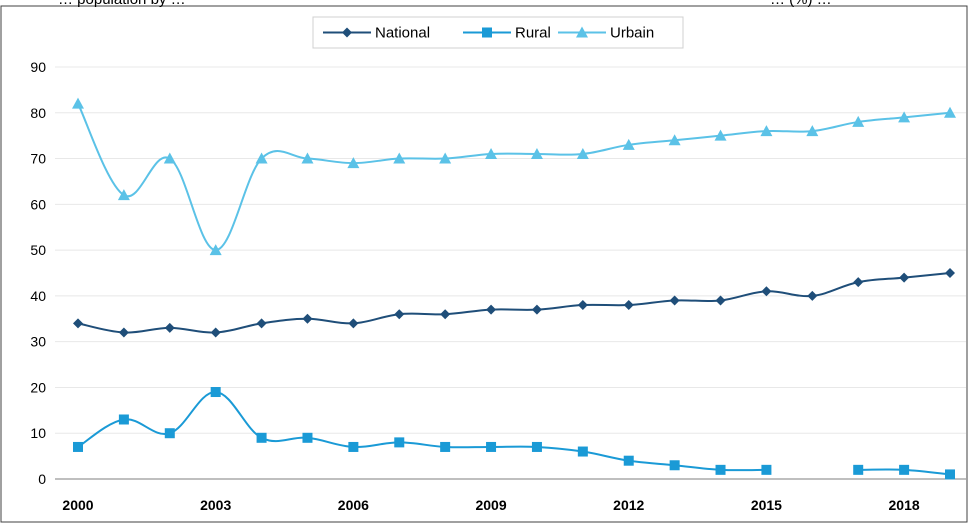 This screenshot has width=971, height=524. Describe the element at coordinates (38, 250) in the screenshot. I see `y-tick-label: 50` at that location.